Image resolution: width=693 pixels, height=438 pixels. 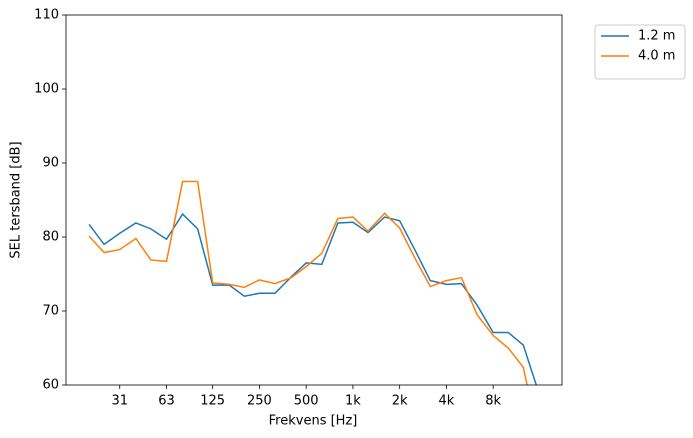 What do you see at coordinates (313, 421) in the screenshot?
I see `x-axis-label: Frekvens [Hz]` at bounding box center [313, 421].